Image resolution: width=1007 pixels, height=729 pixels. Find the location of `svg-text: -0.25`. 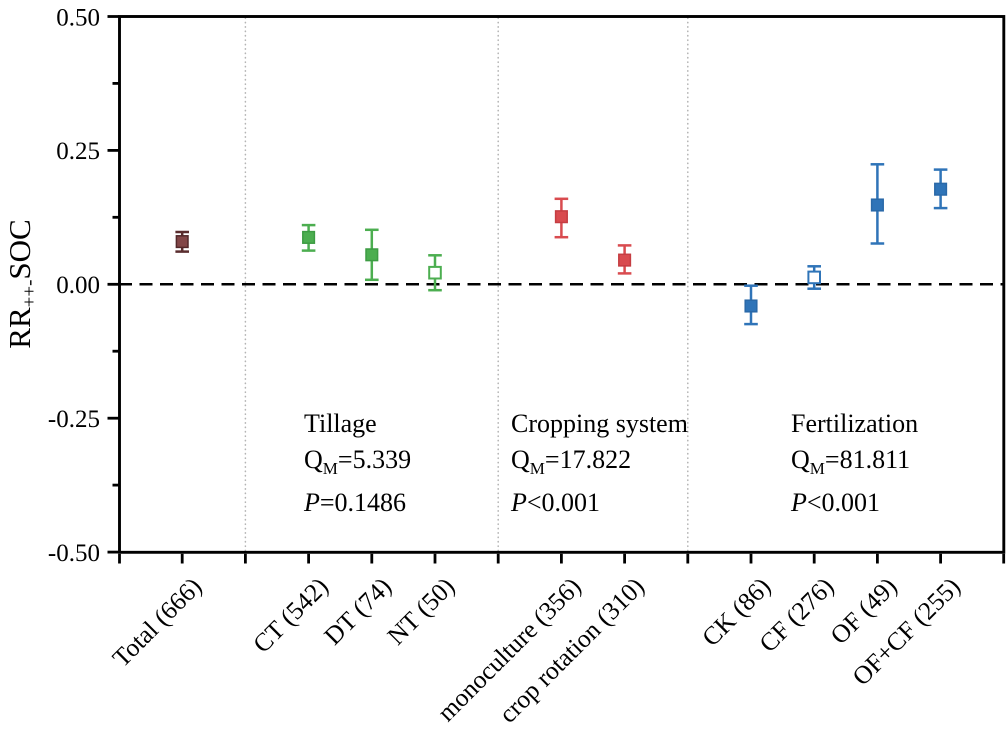

svg-text: -0.25 is located at coordinates (74, 419).